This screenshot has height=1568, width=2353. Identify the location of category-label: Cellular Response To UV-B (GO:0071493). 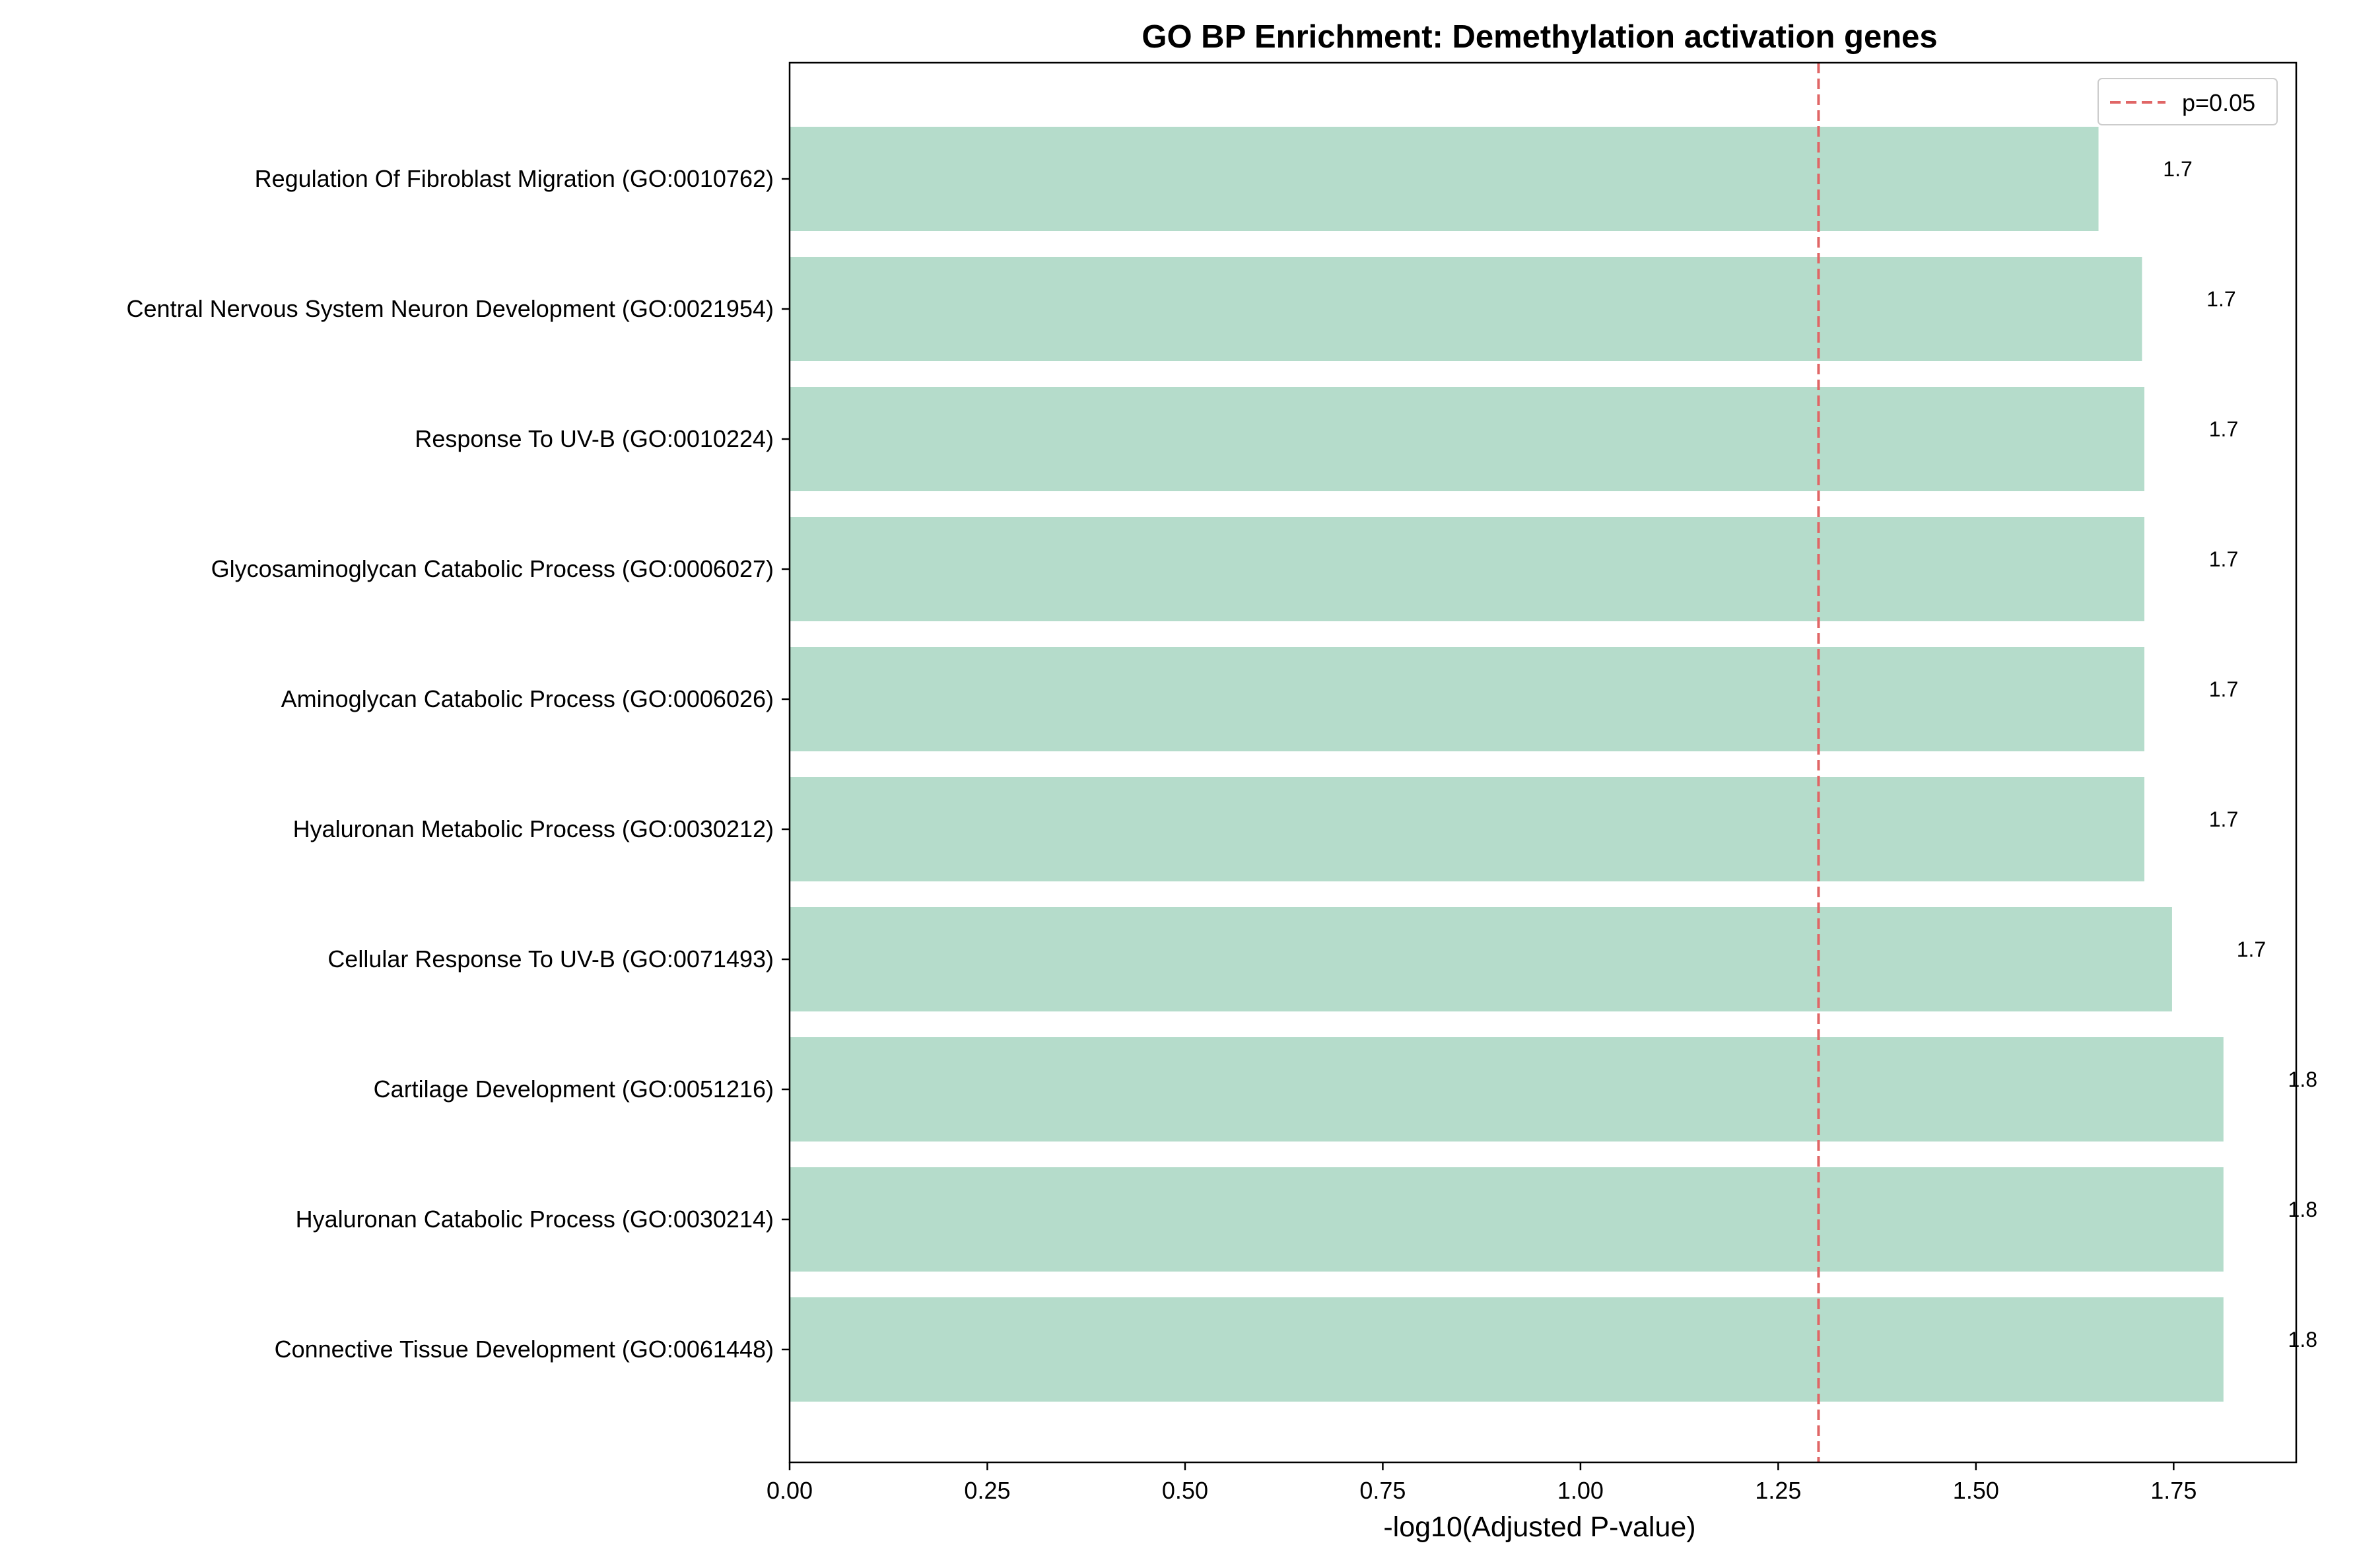
(550, 958).